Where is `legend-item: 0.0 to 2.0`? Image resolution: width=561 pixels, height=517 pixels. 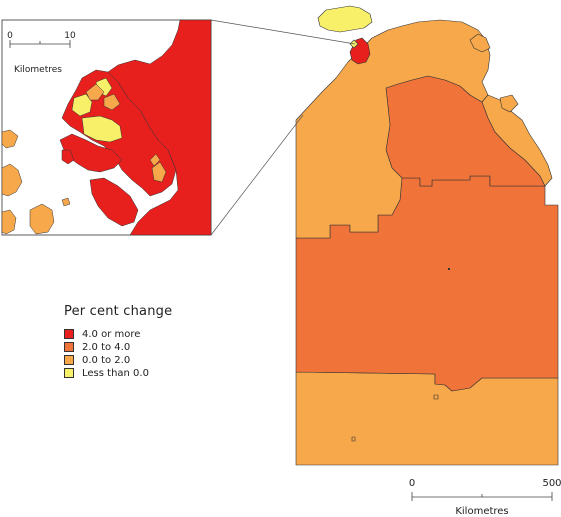
legend-item: 0.0 to 2.0 is located at coordinates (118, 360).